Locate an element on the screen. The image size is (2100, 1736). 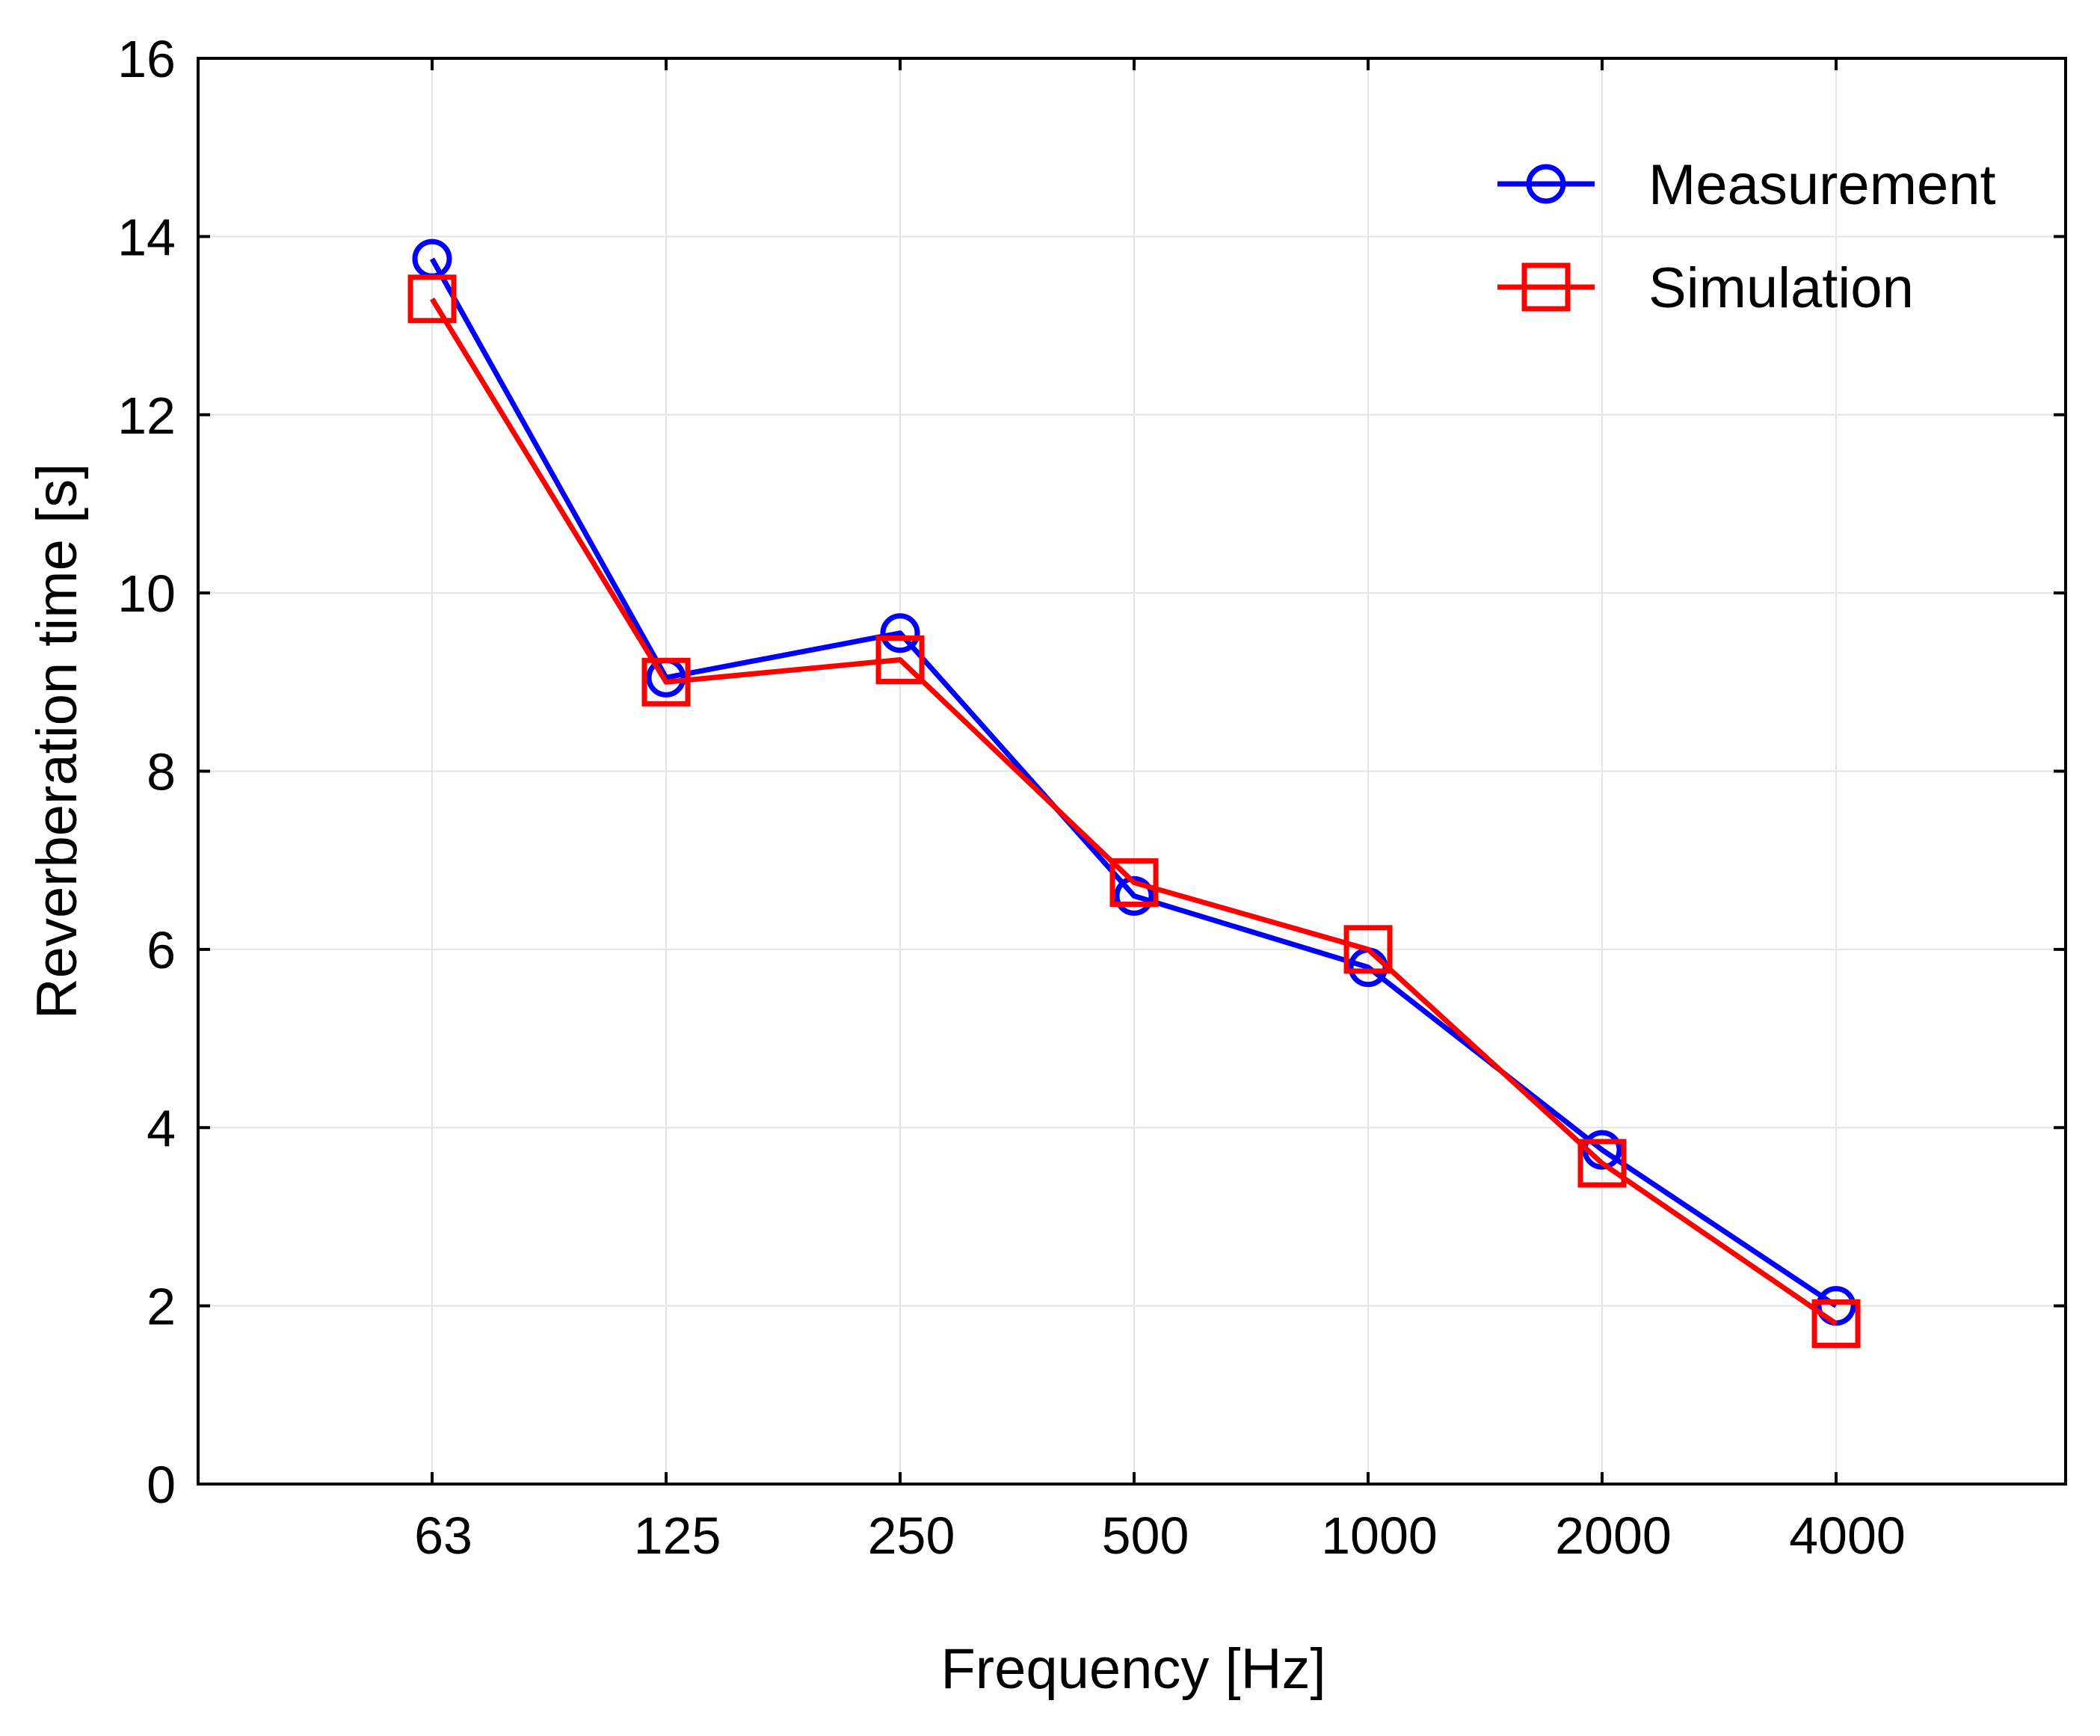
x-tick-label: 2000 is located at coordinates (1613, 1536).